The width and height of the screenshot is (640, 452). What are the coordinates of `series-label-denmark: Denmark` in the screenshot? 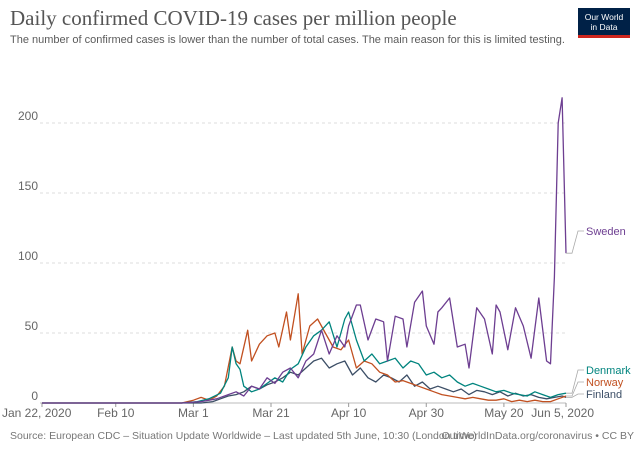 It's located at (608, 371).